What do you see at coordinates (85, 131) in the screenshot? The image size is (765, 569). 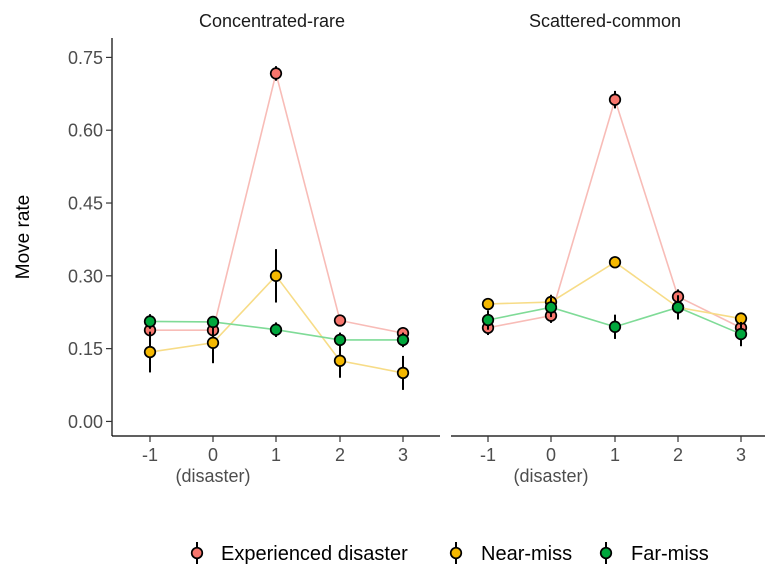 I see `y-tick-label: 0.60` at bounding box center [85, 131].